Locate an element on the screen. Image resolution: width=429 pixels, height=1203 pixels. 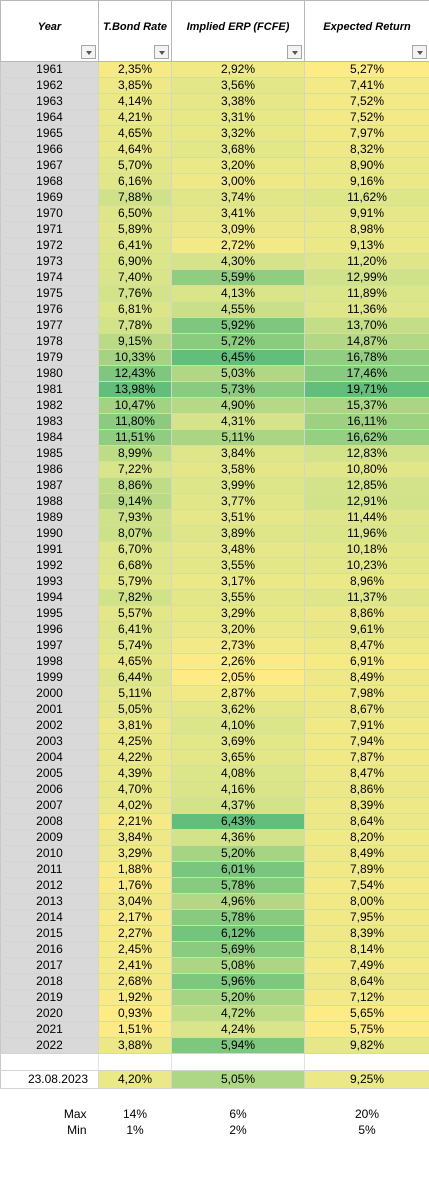
year-cell: 2001 is located at coordinates (49, 709).